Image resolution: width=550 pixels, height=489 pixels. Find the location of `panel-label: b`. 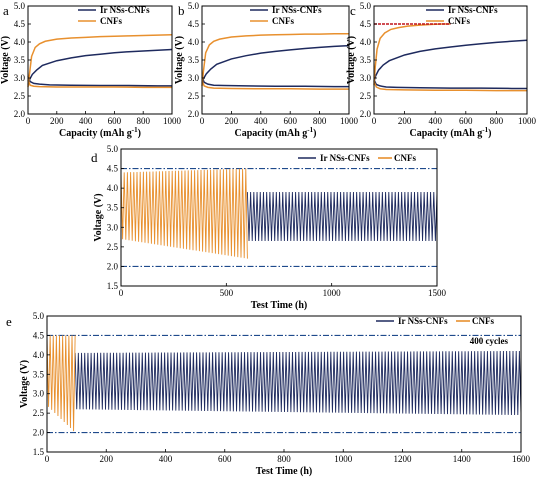

panel-label: b is located at coordinates (181, 10).